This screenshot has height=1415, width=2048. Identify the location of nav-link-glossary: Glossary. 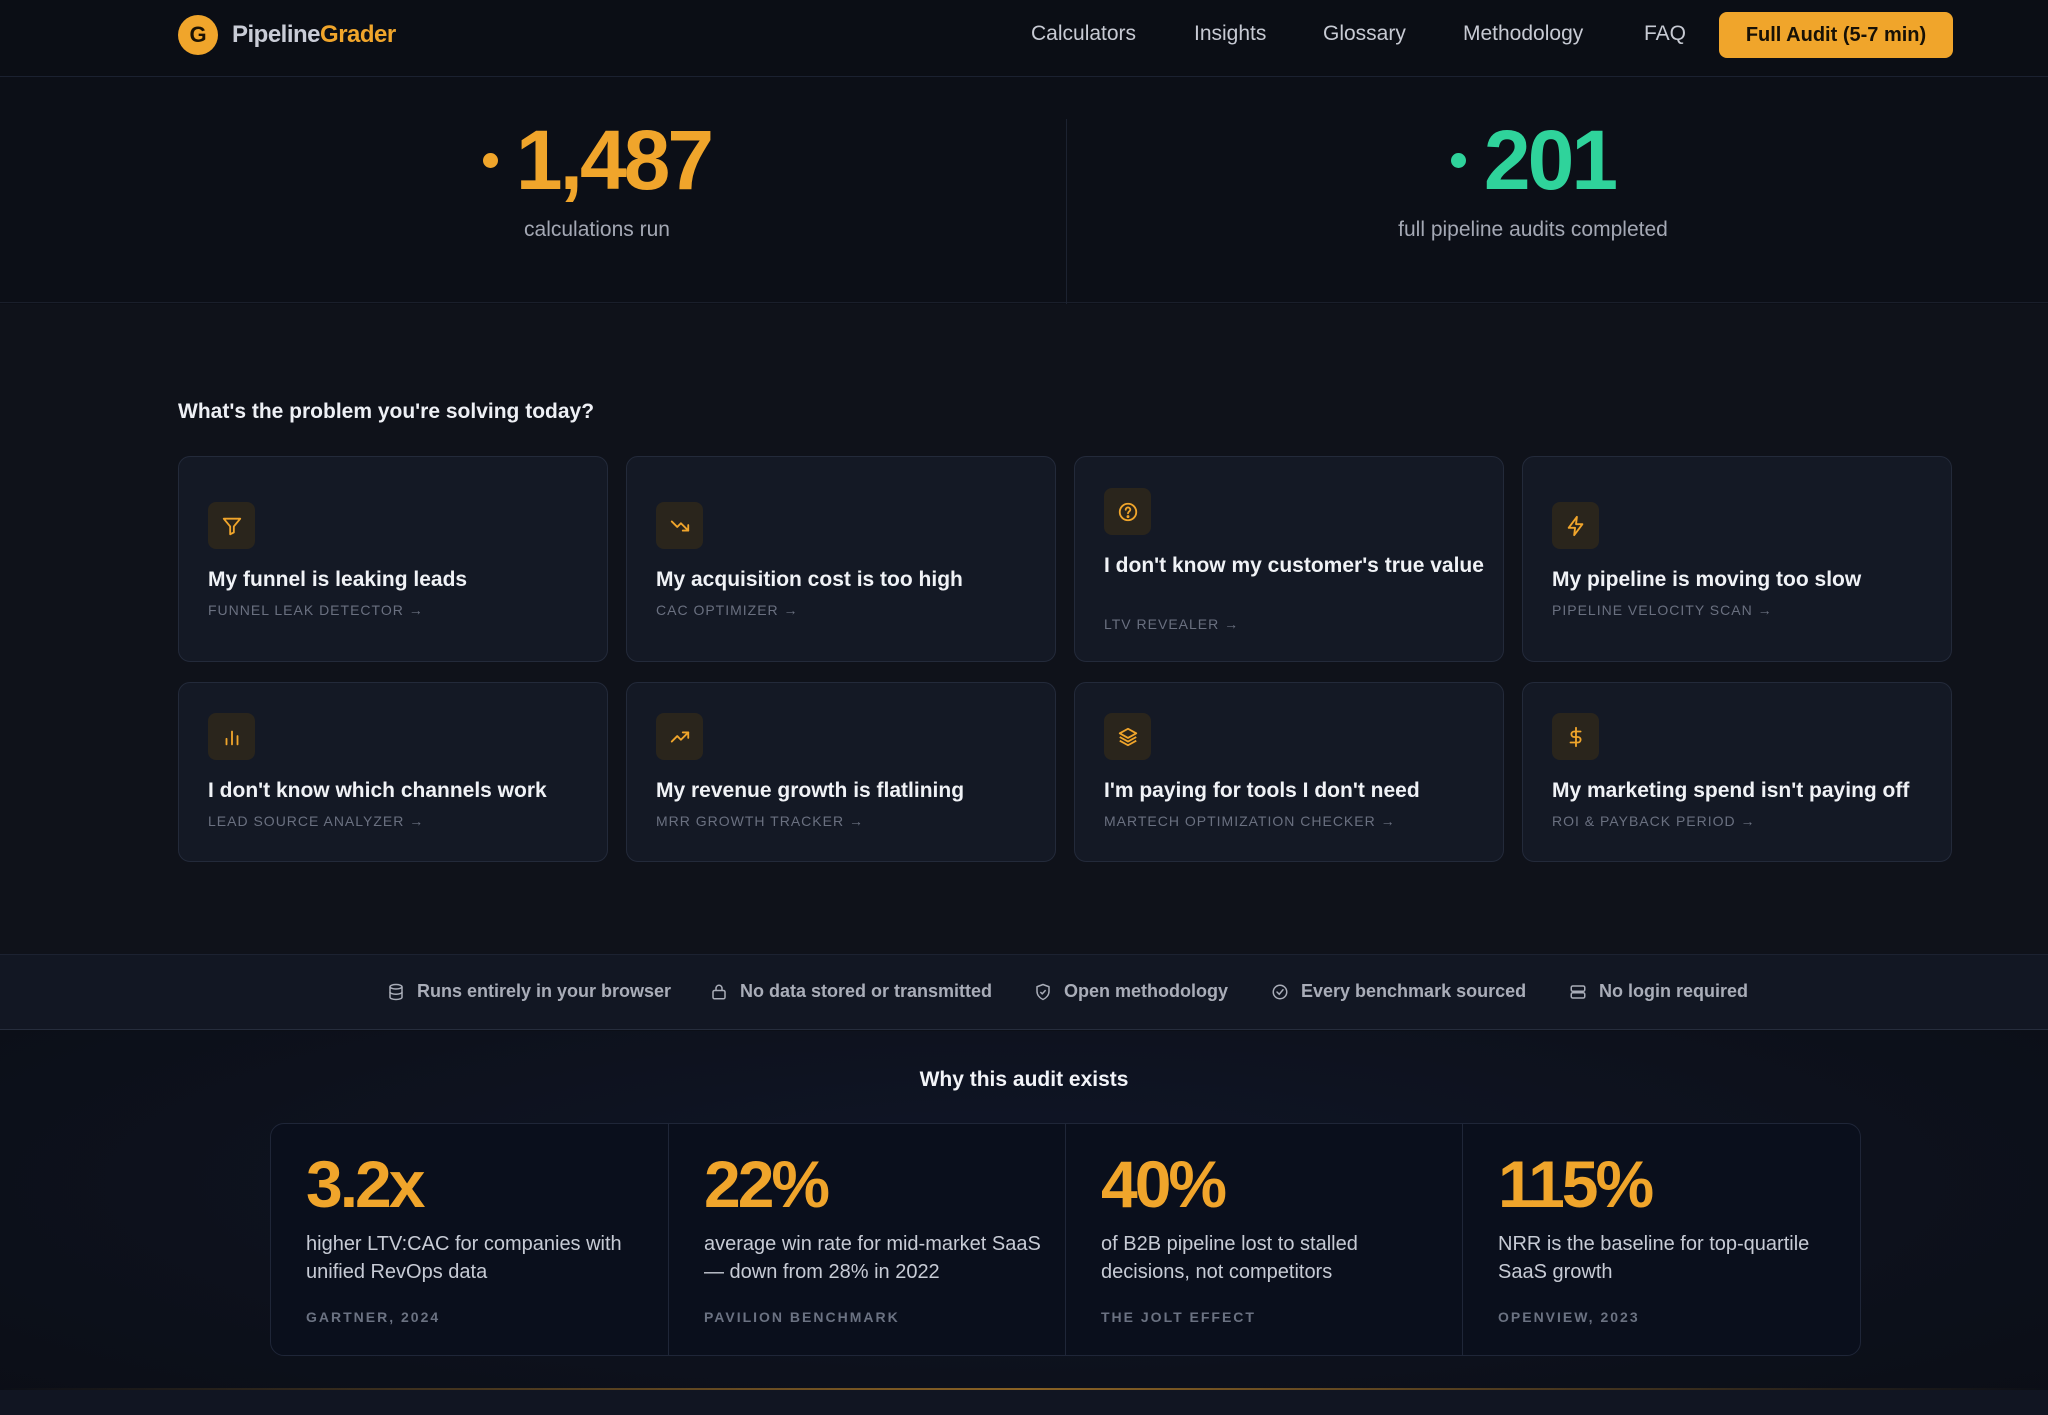
(1364, 33).